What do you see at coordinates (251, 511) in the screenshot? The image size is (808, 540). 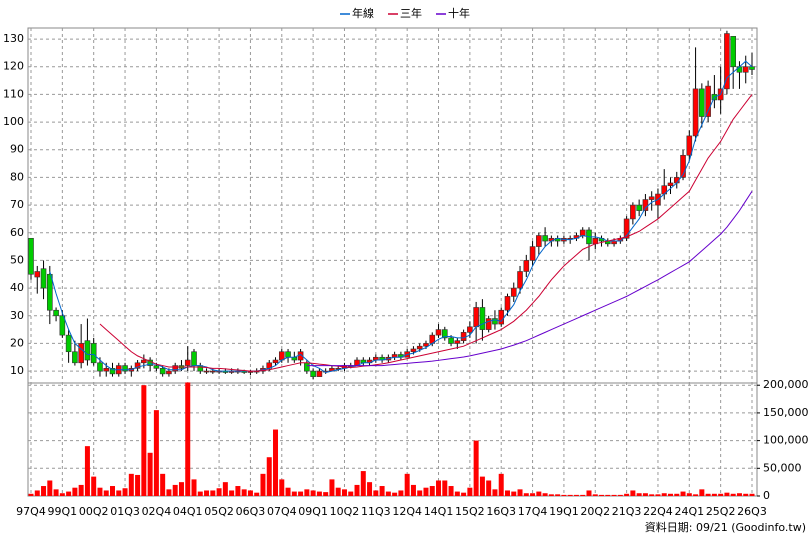 I see `x-tick-label: 06Q3` at bounding box center [251, 511].